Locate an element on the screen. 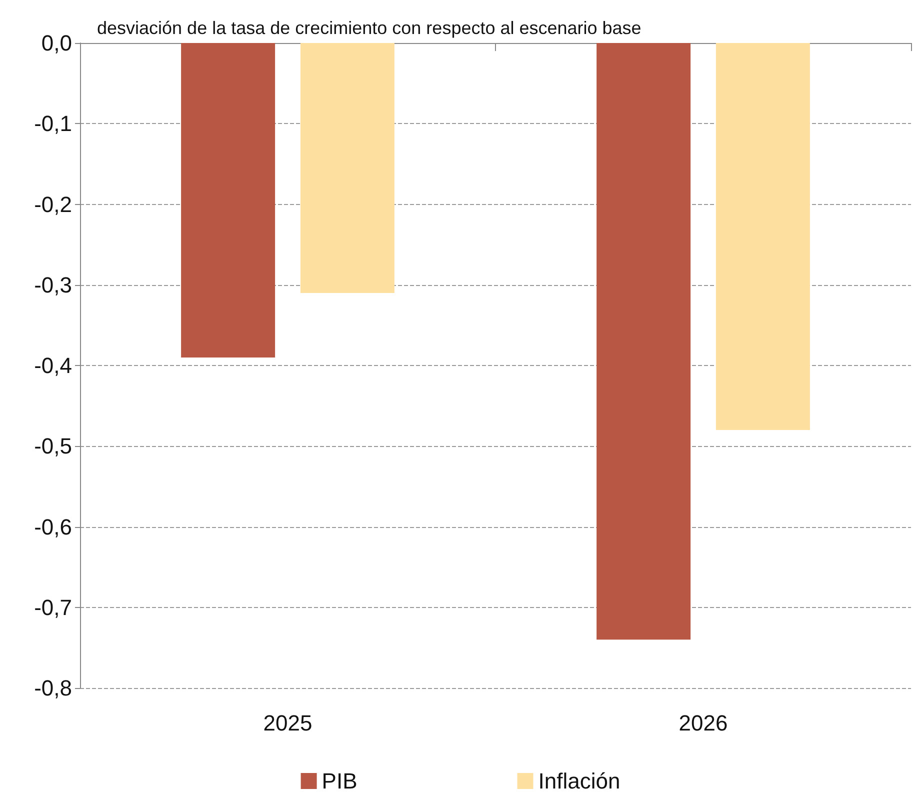 This screenshot has width=921, height=805. y-tick-label: -0,6 is located at coordinates (53, 527).